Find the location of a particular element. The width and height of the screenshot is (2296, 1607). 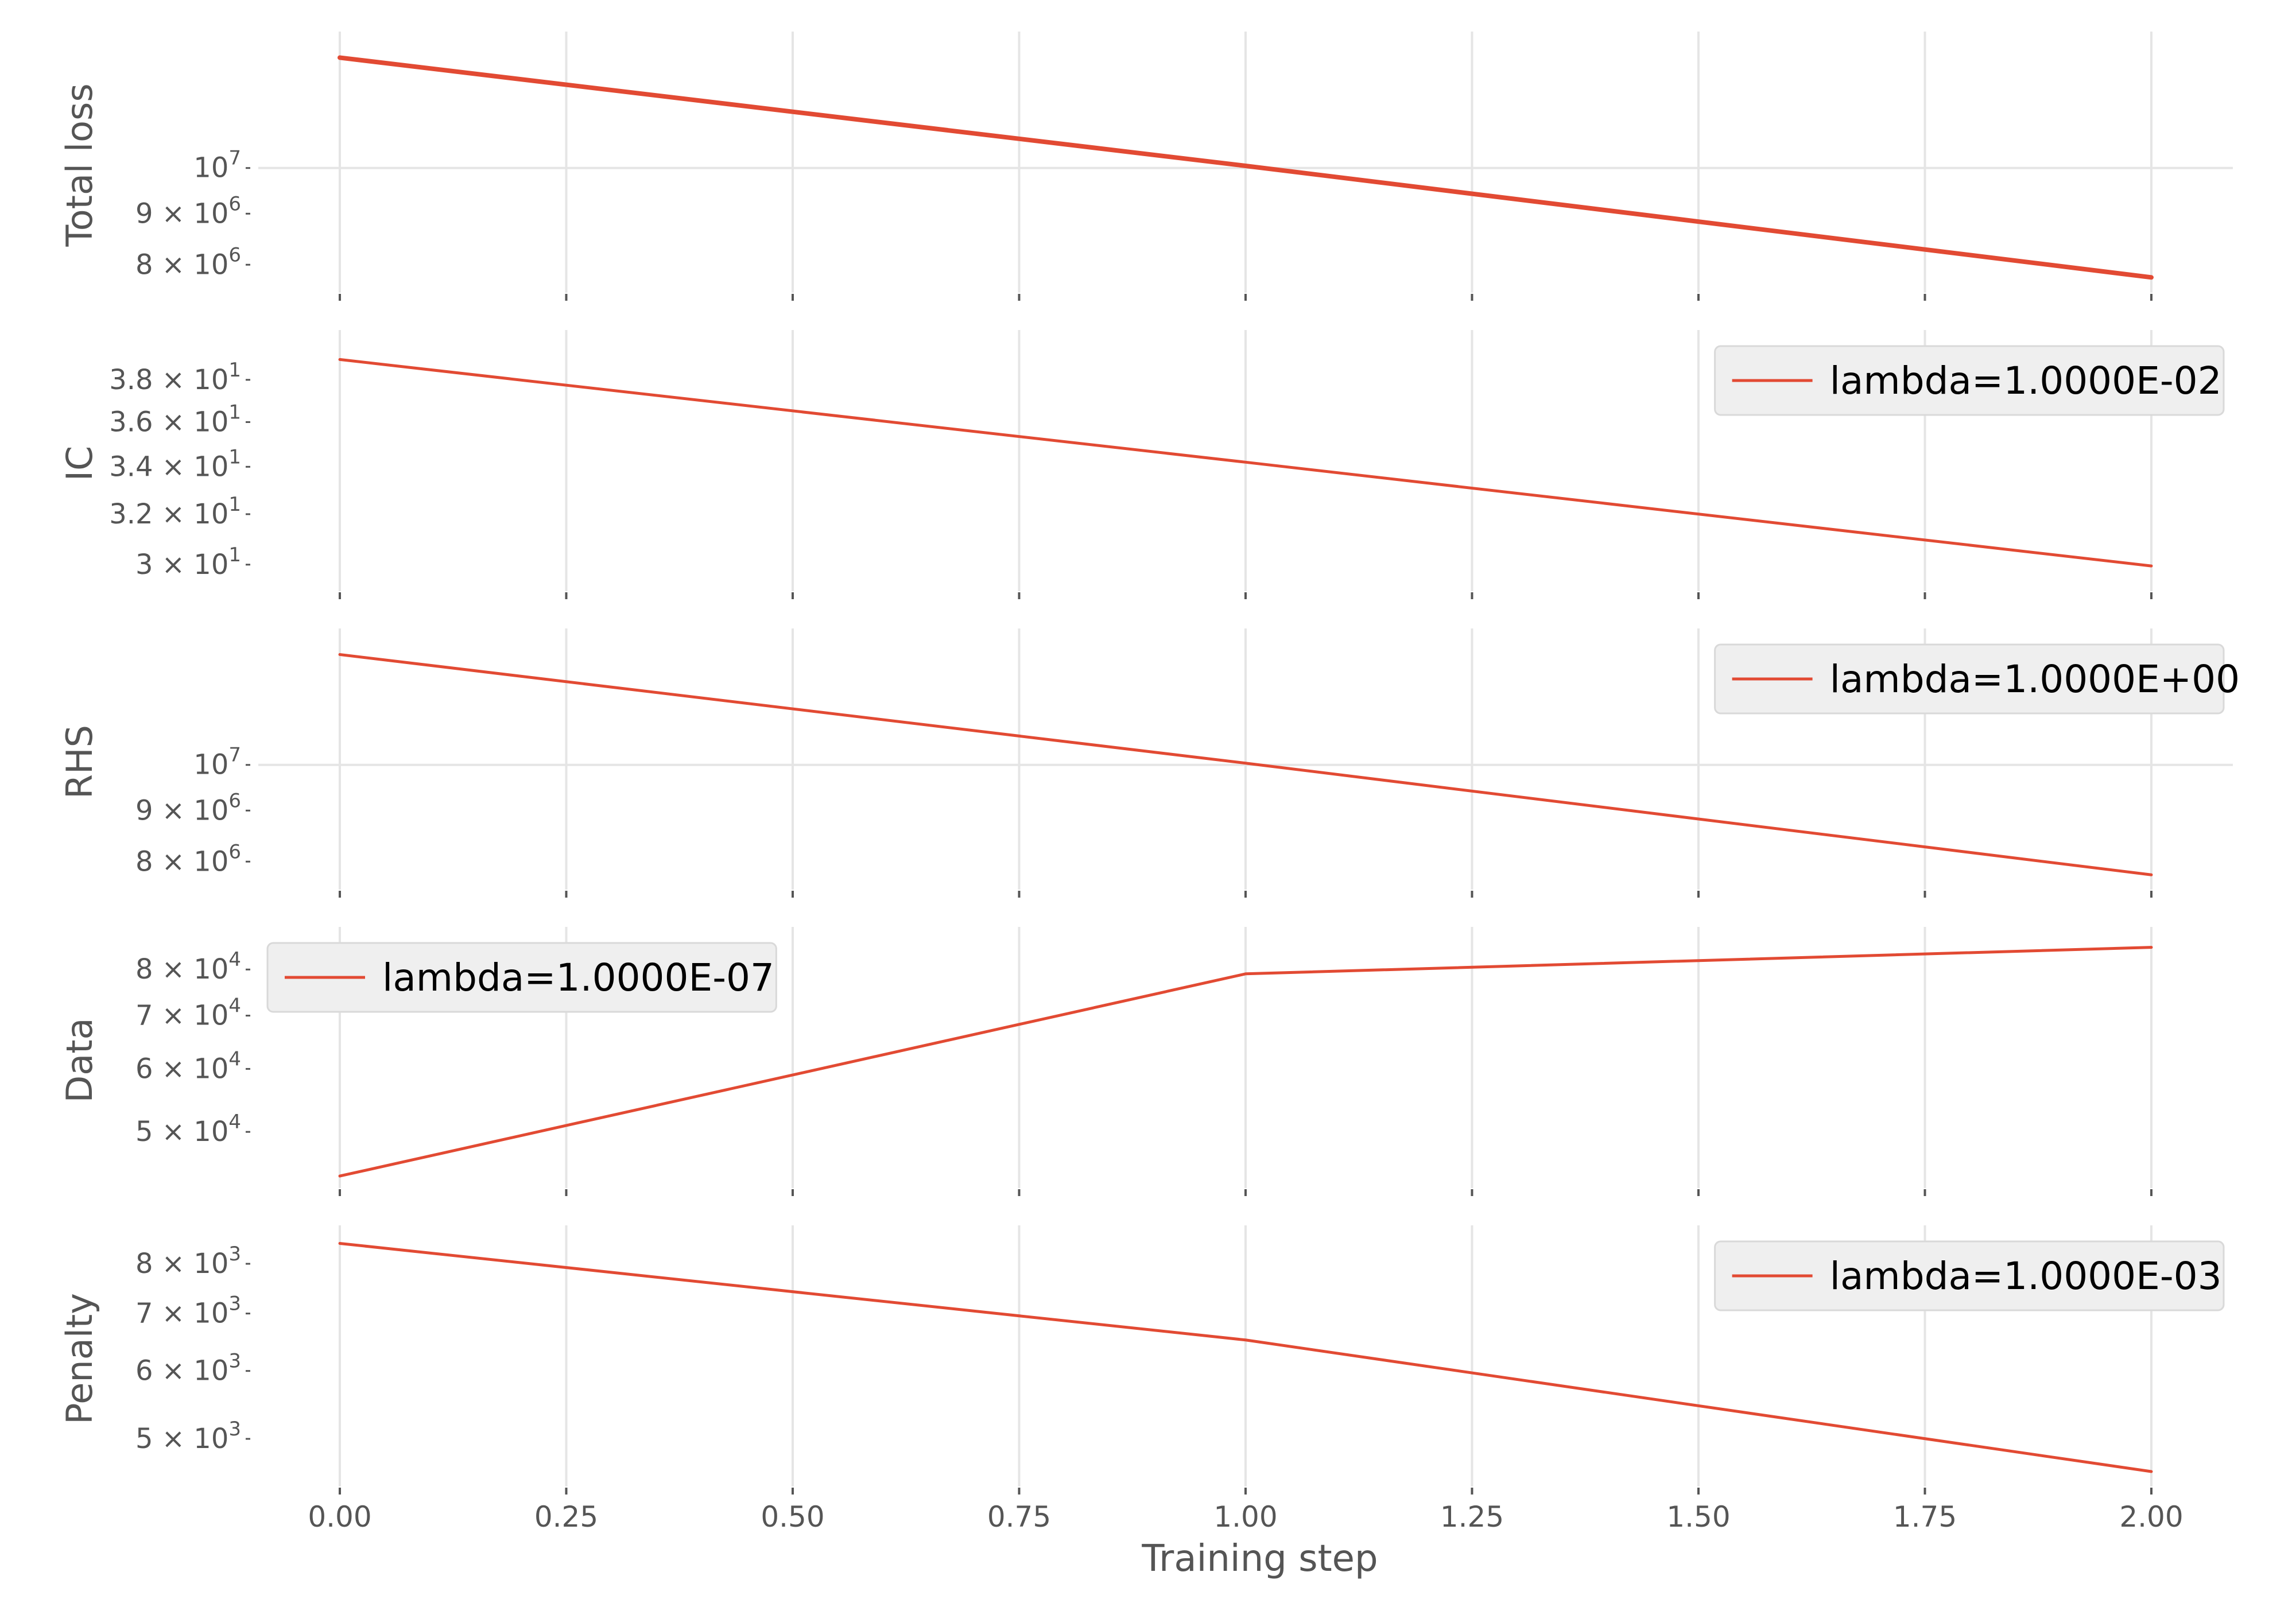

legend-label: lambda=1.0000E-07 is located at coordinates (578, 978).